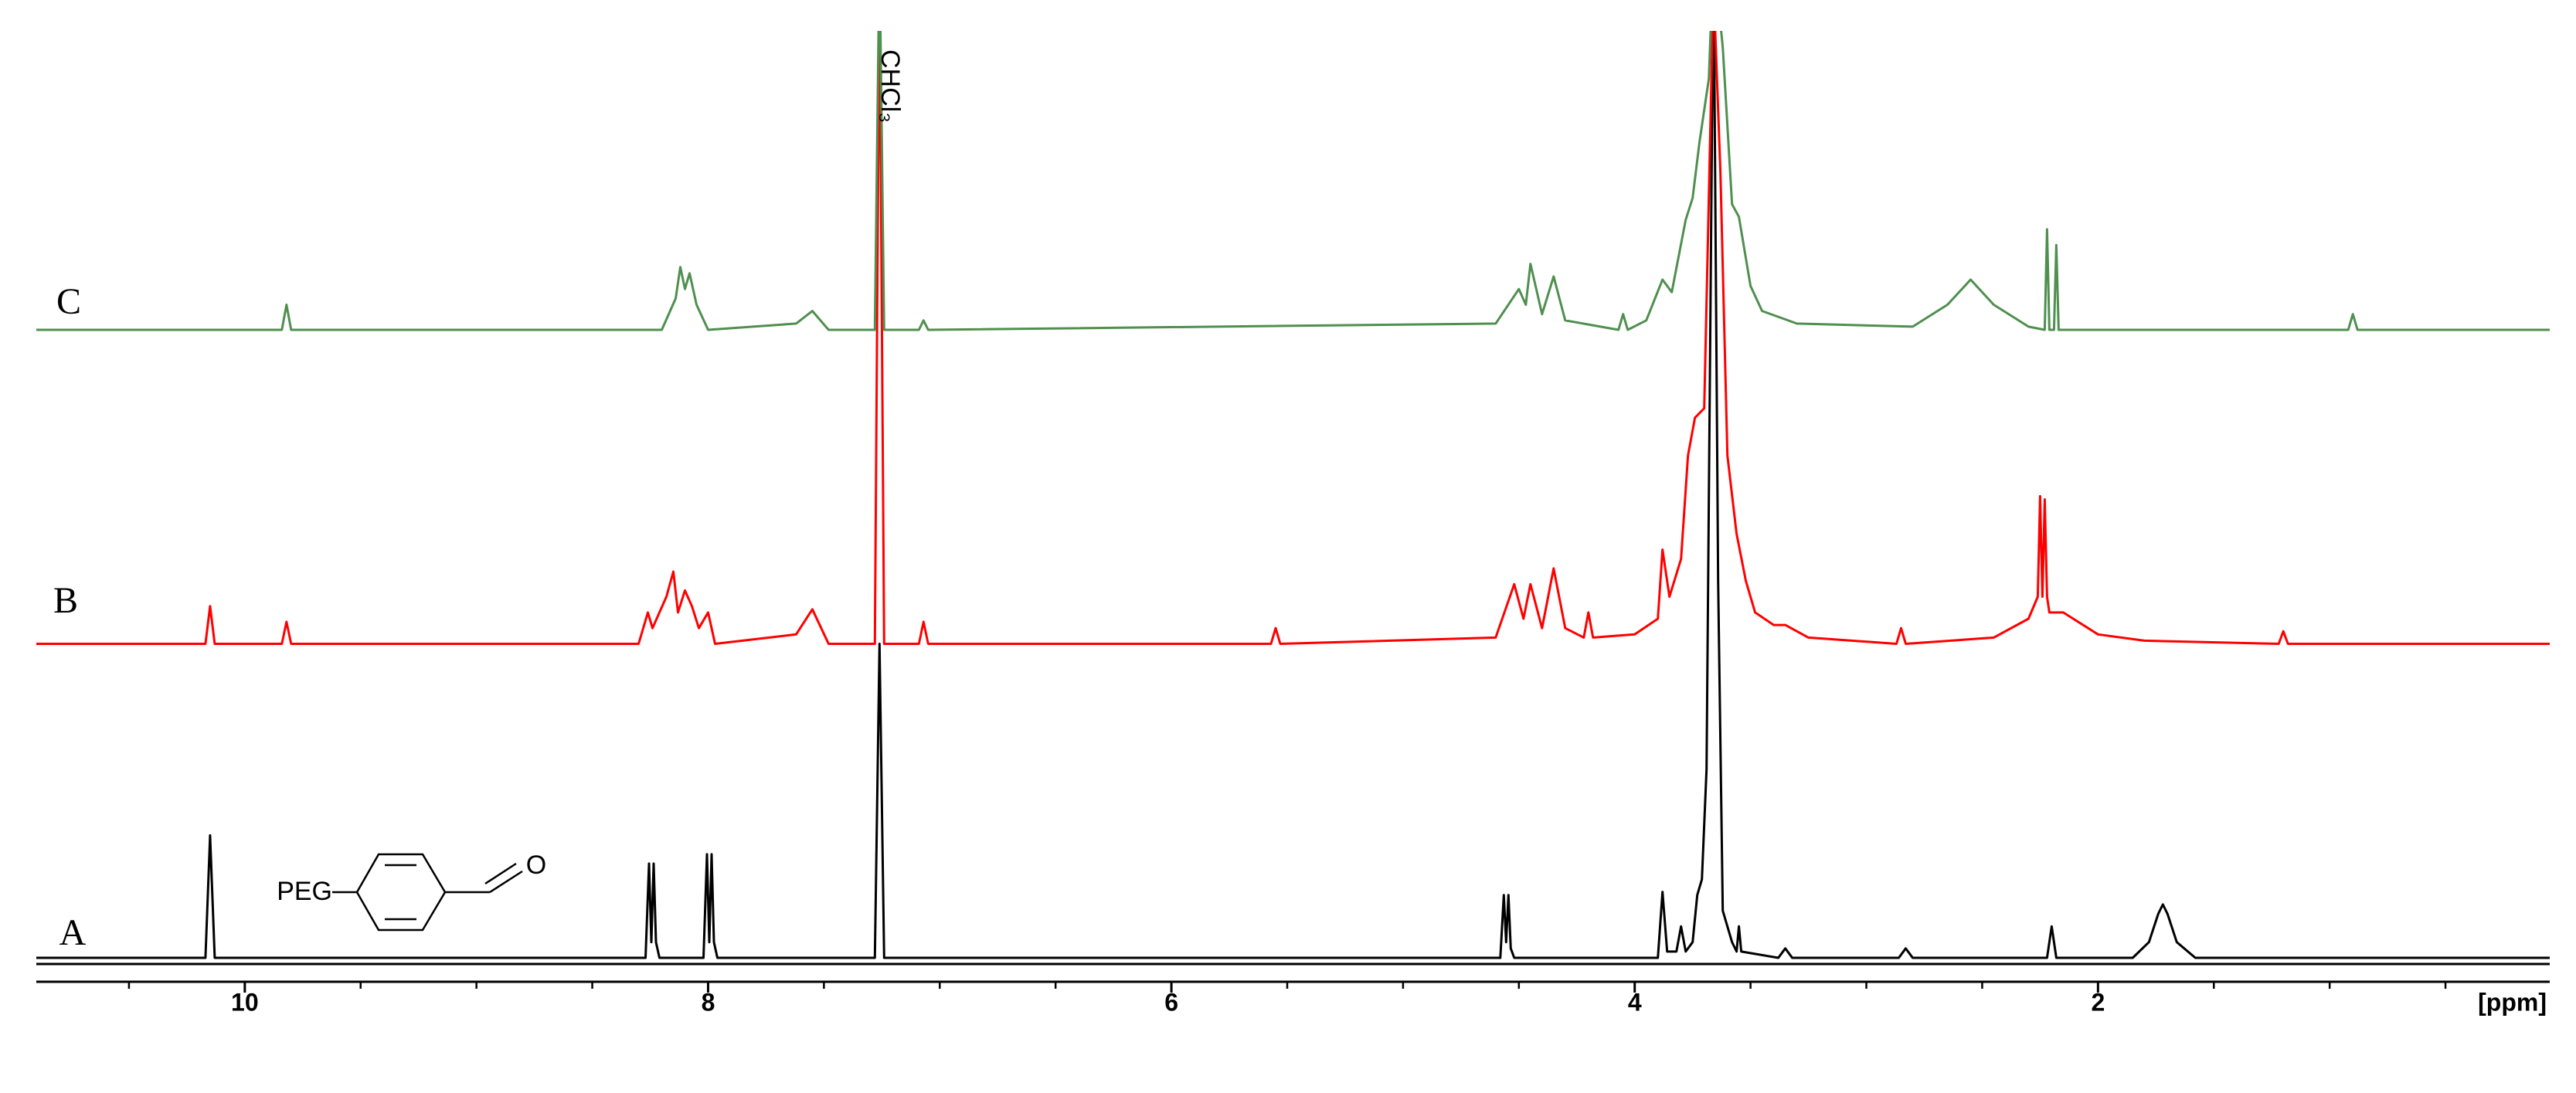 Image resolution: width=2576 pixels, height=1093 pixels. Describe the element at coordinates (2512, 1002) in the screenshot. I see `x-axis-label: [ppm]` at that location.